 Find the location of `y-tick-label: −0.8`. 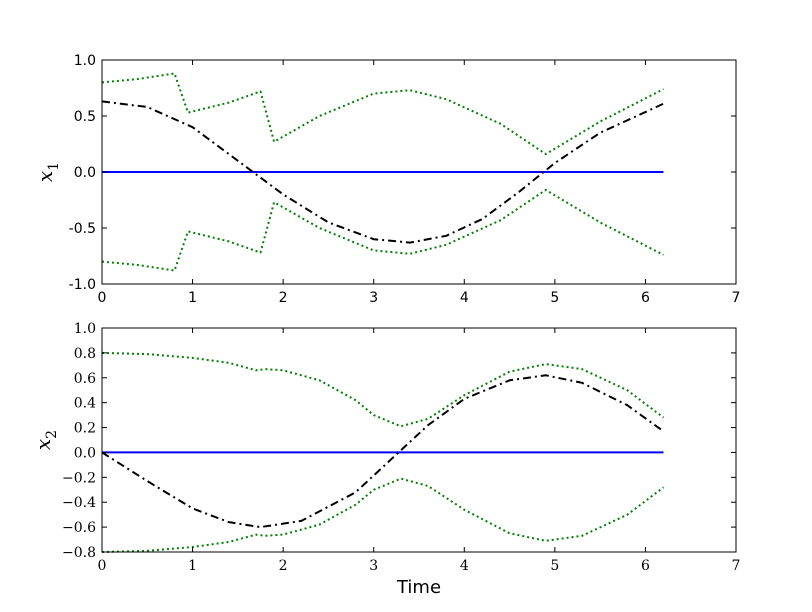

y-tick-label: −0.8 is located at coordinates (79, 553).